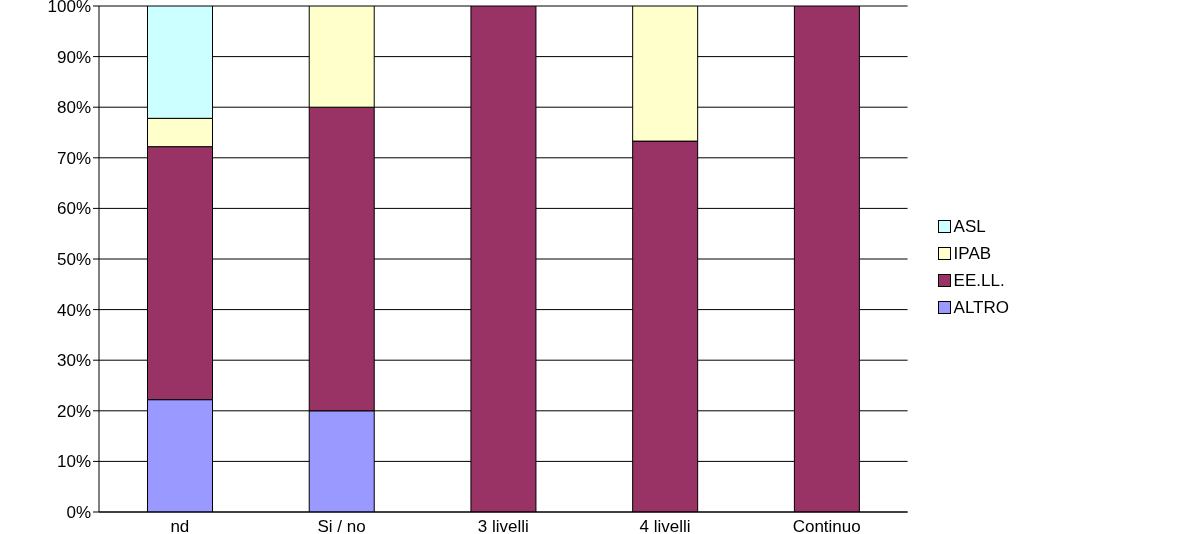  Describe the element at coordinates (969, 226) in the screenshot. I see `legend-label: ASL` at that location.